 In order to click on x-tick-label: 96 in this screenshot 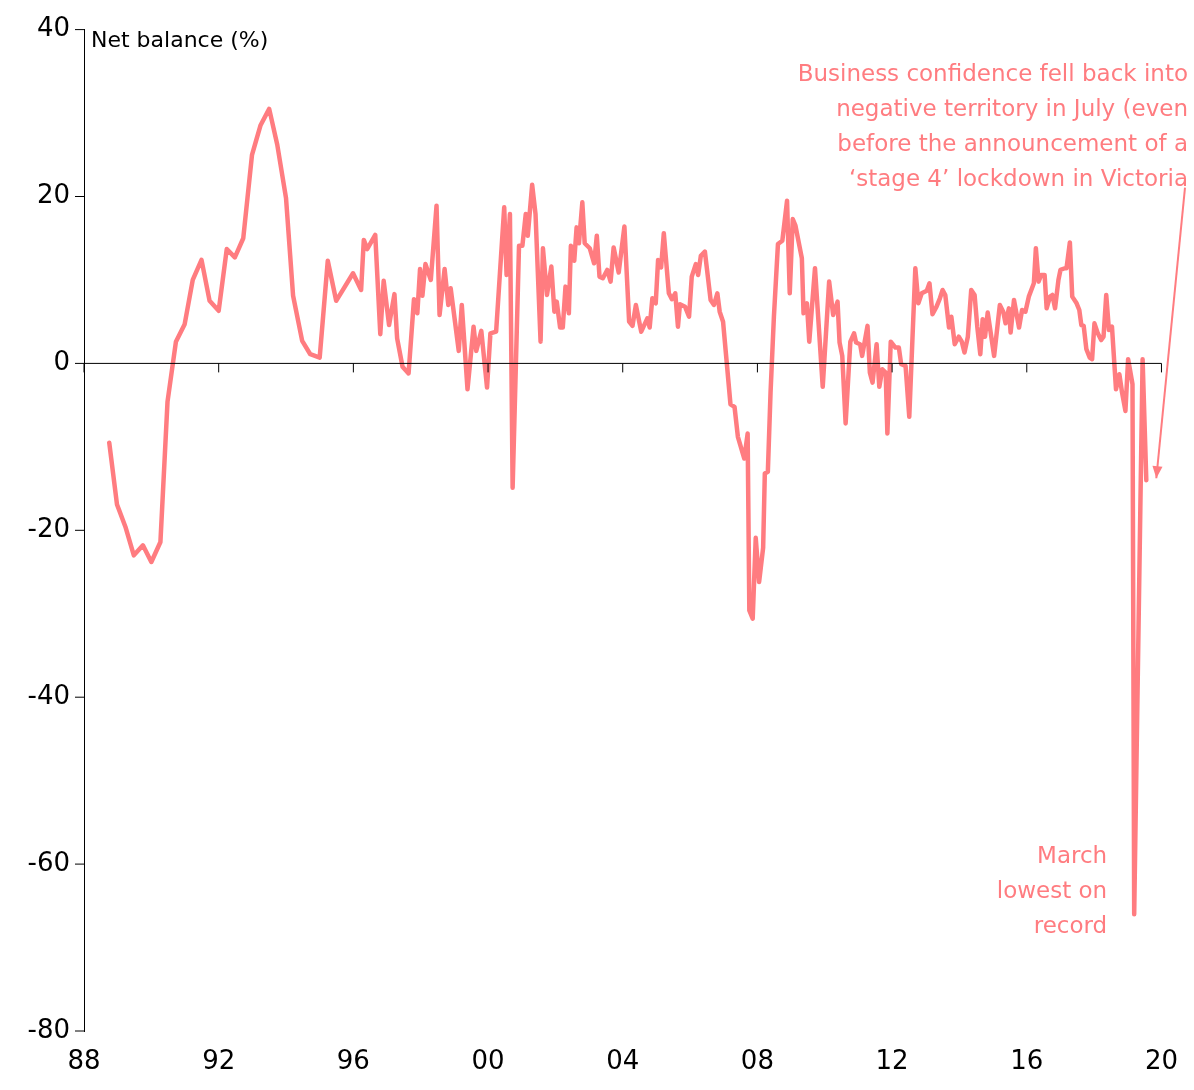, I will do `click(353, 1060)`.